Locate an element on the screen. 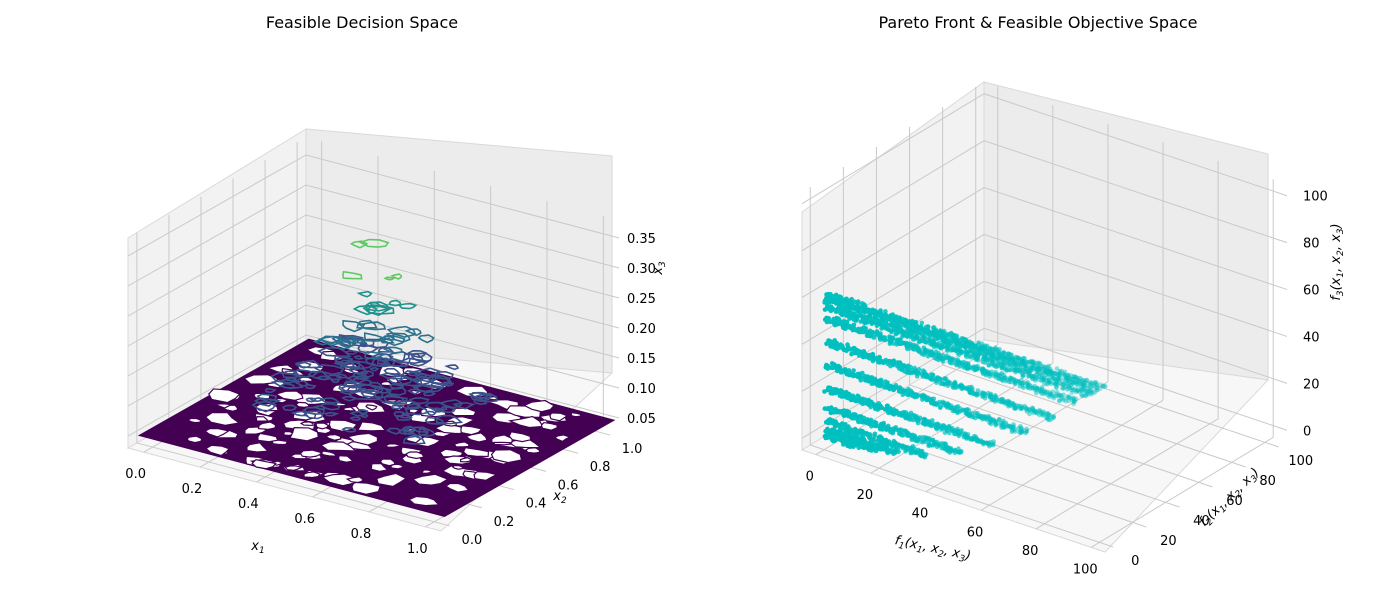  f1-tick-label: 60 is located at coordinates (975, 532).